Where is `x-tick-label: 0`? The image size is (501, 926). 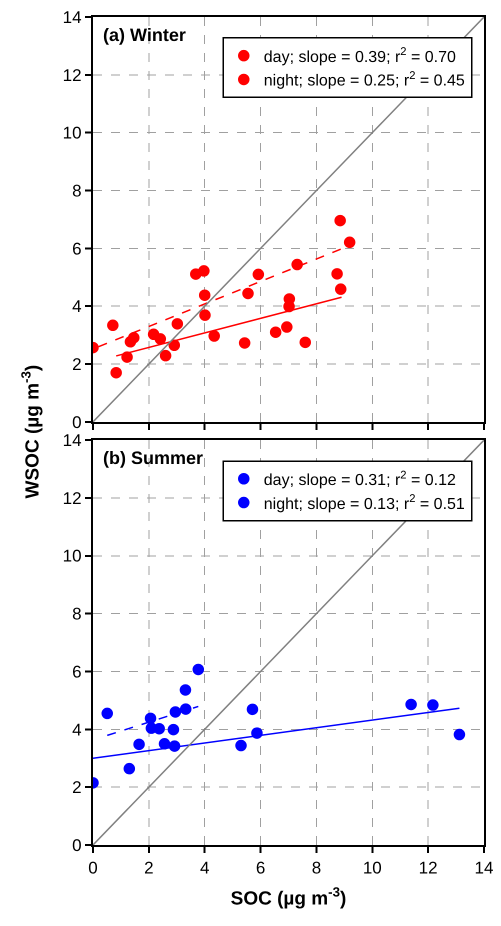 x-tick-label: 0 is located at coordinates (93, 868).